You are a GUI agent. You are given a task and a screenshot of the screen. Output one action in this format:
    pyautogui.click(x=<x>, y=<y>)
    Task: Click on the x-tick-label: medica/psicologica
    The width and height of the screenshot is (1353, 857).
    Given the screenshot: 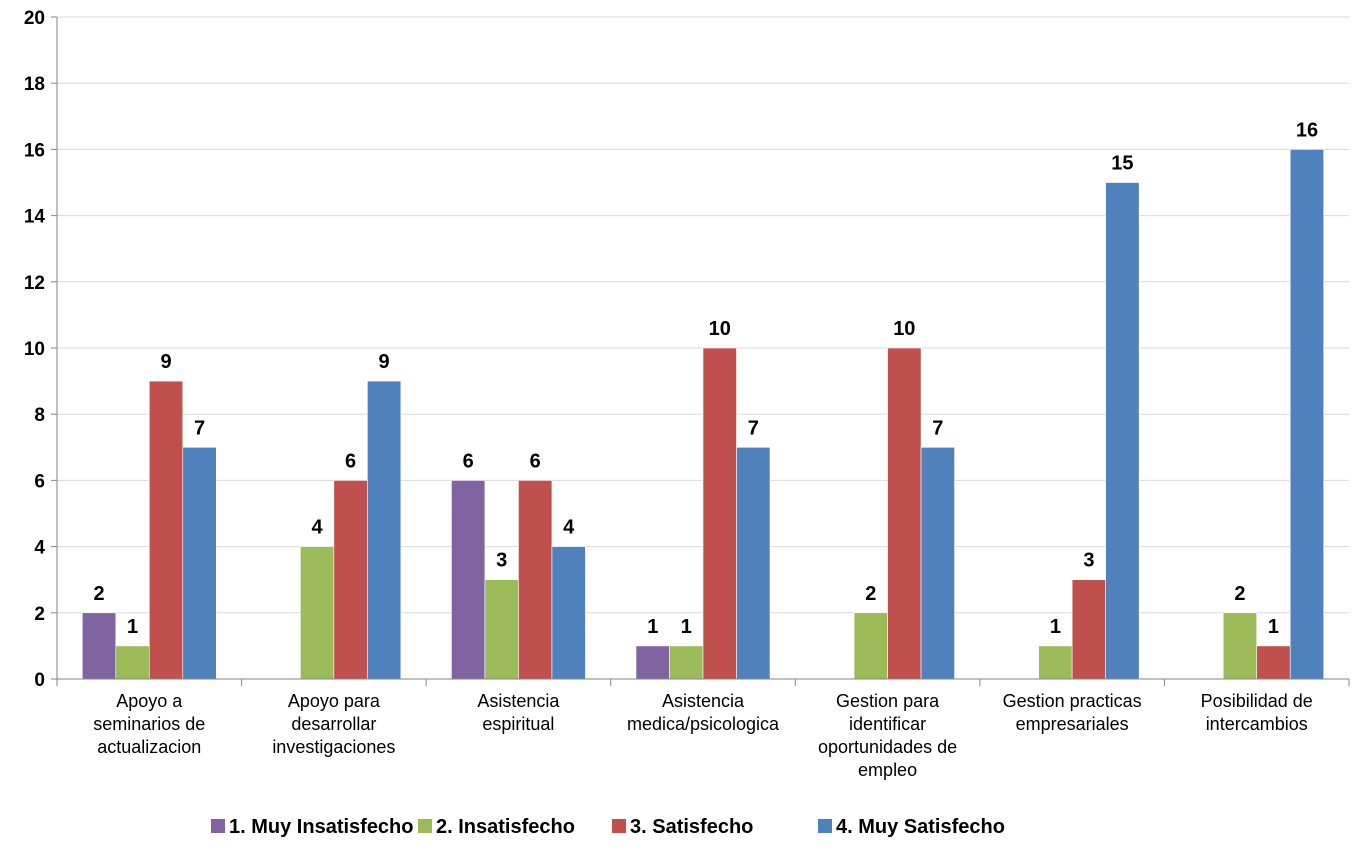 What is the action you would take?
    pyautogui.click(x=703, y=724)
    